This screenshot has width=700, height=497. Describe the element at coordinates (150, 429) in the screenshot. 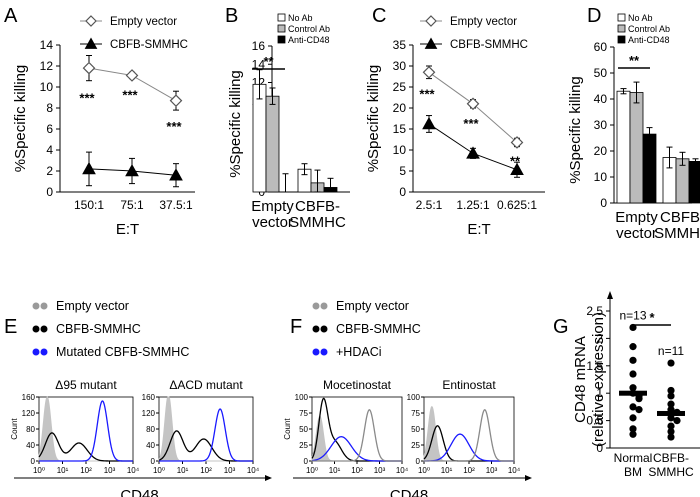

I see `panel-e-subplot-2-y-tick-label: 80` at that location.